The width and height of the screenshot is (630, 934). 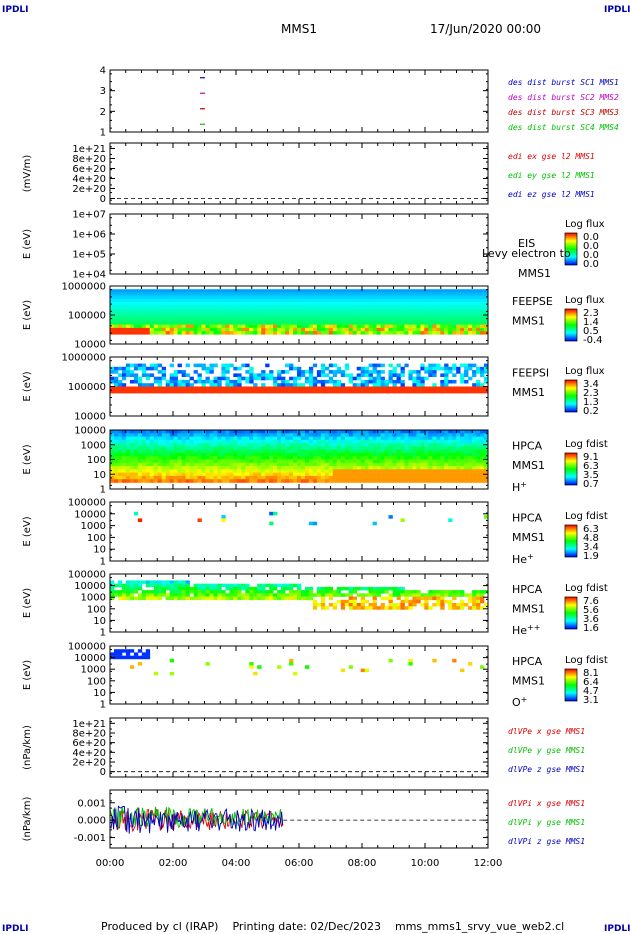 I want to click on y-tick-label: 100000, so click(x=87, y=647).